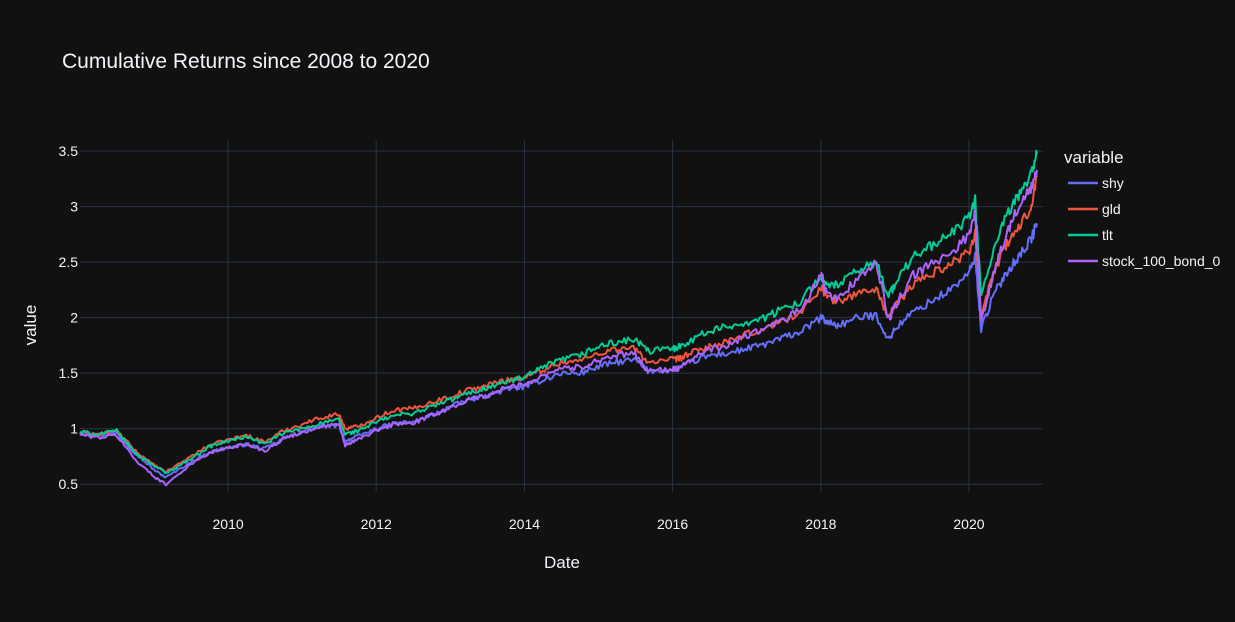 The image size is (1235, 622). I want to click on y-tick-label: 0.5, so click(69, 484).